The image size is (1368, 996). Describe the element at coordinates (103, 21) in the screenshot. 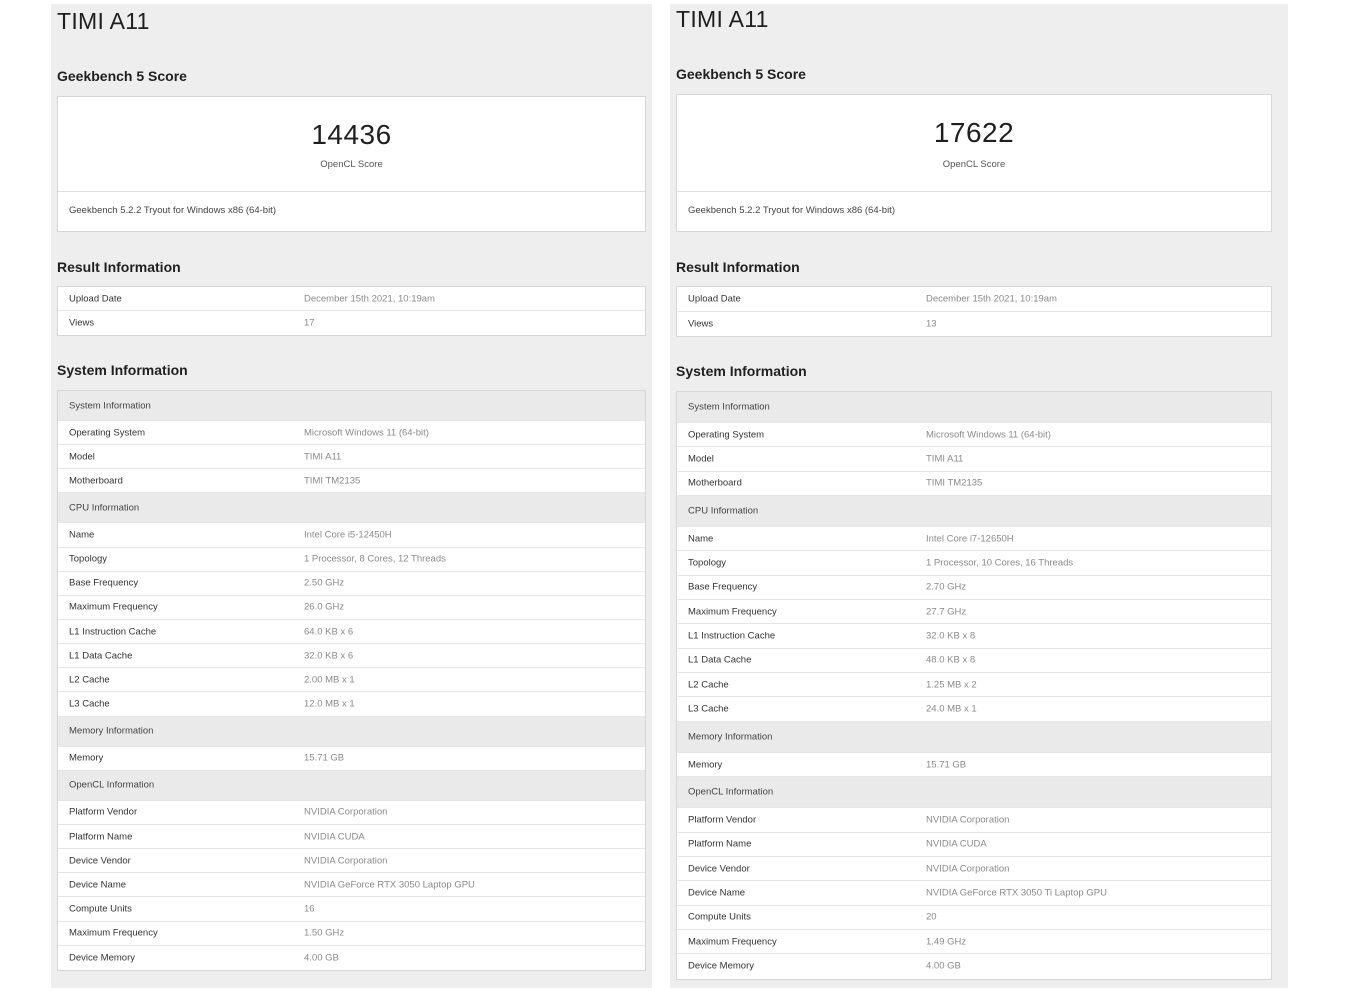

I see `device-title: TIMI A11` at that location.